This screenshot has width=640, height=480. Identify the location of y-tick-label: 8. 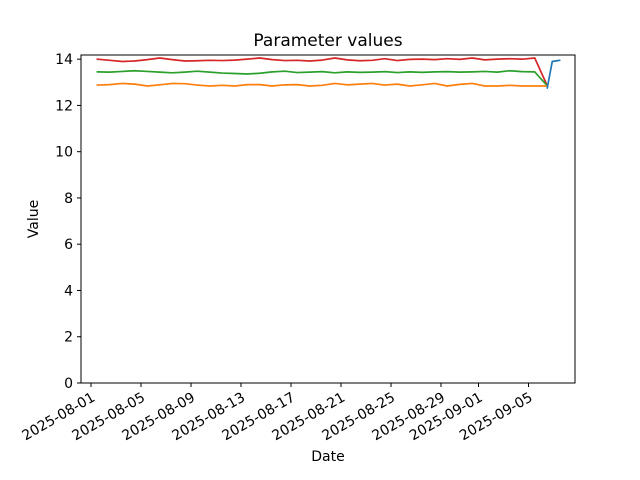
(68, 199).